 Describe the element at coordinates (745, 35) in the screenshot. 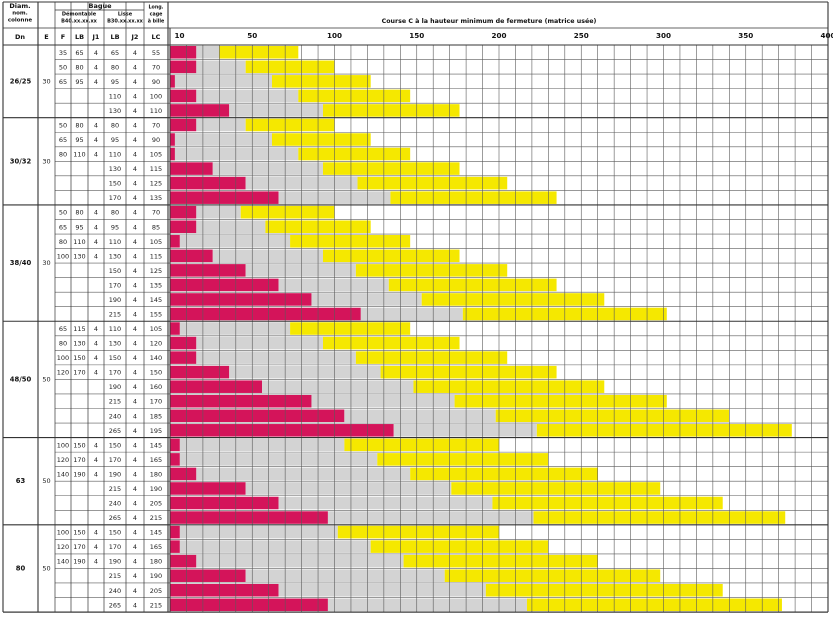

I see `x-tick-label: 350` at that location.